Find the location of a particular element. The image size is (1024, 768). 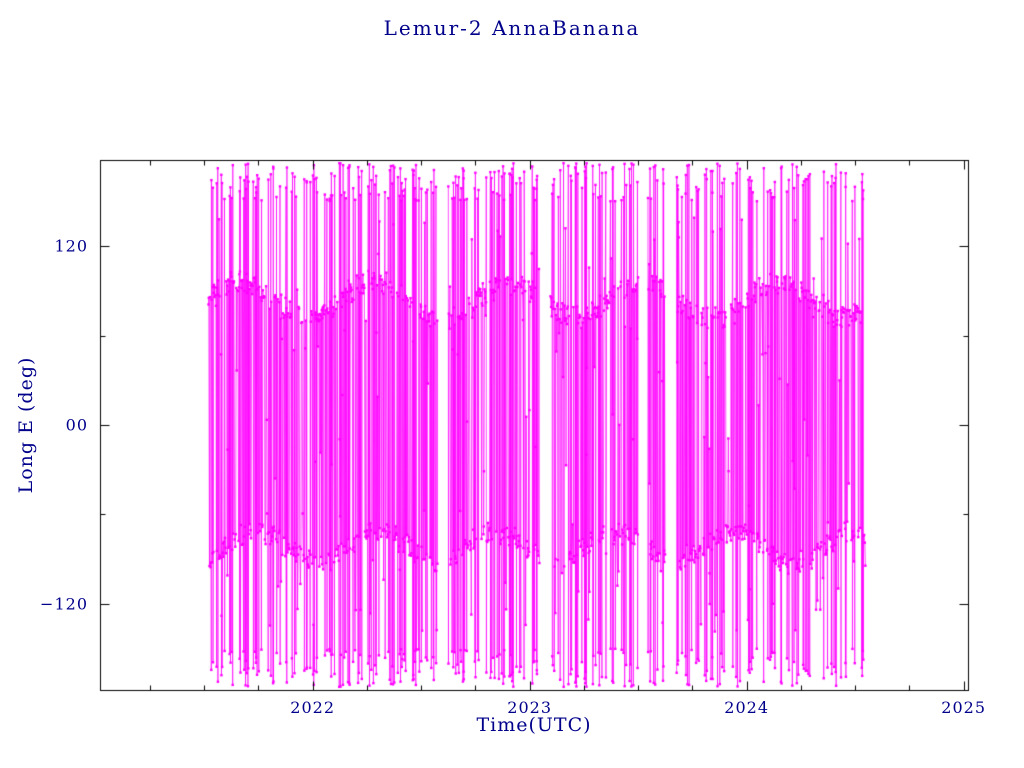

x-tick-label: 2023 is located at coordinates (530, 707).